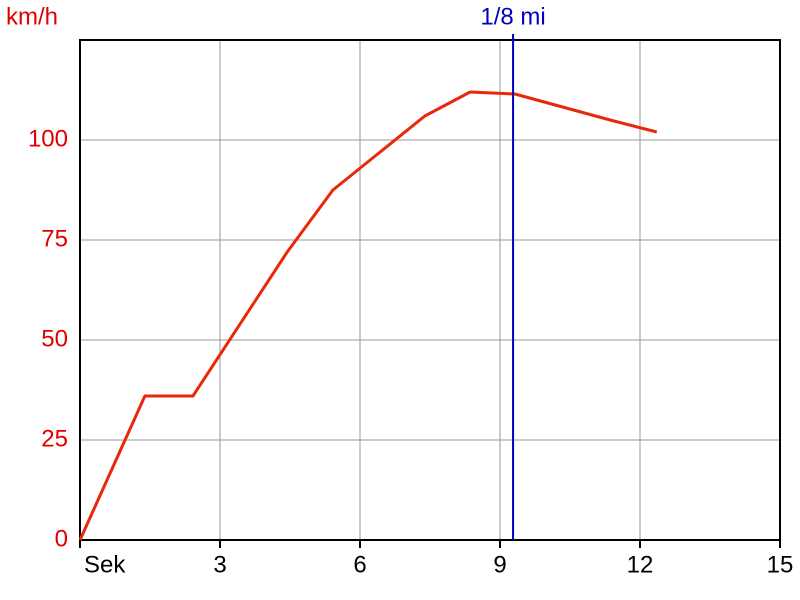 Image resolution: width=800 pixels, height=600 pixels. Describe the element at coordinates (359, 564) in the screenshot. I see `x-tick-label: 6` at that location.